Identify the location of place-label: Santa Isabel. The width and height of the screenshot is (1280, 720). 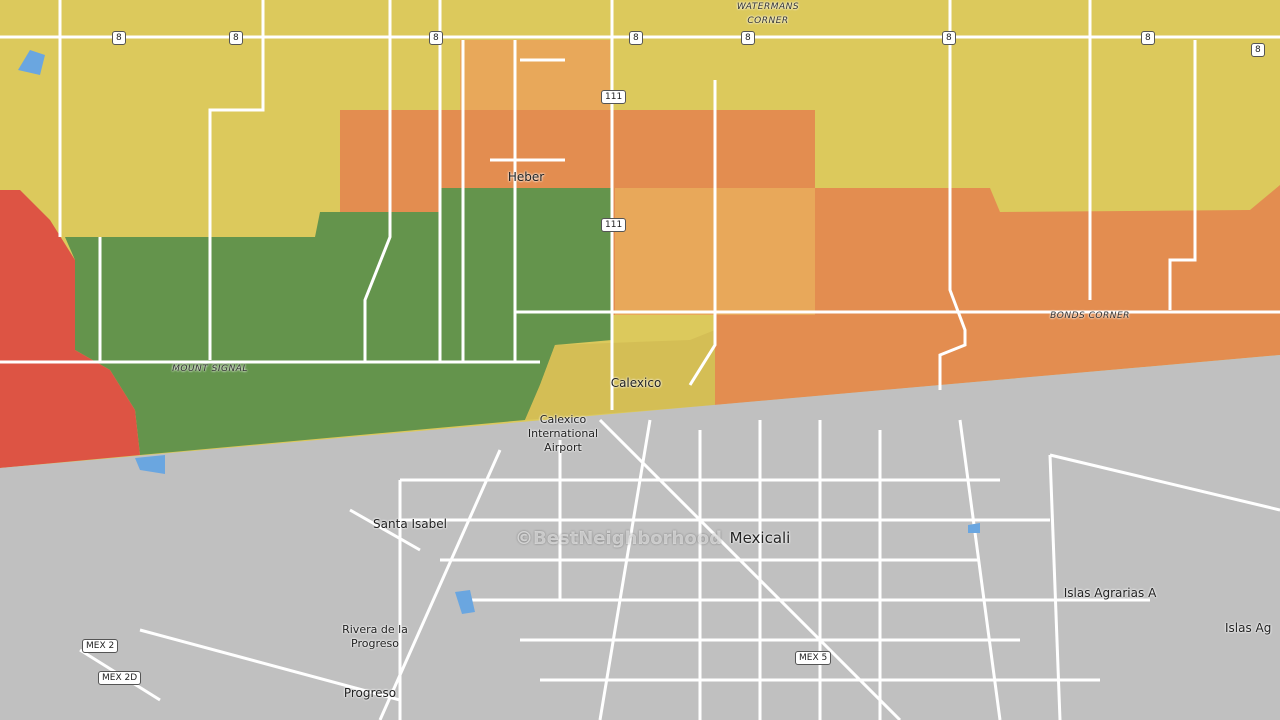
(410, 524).